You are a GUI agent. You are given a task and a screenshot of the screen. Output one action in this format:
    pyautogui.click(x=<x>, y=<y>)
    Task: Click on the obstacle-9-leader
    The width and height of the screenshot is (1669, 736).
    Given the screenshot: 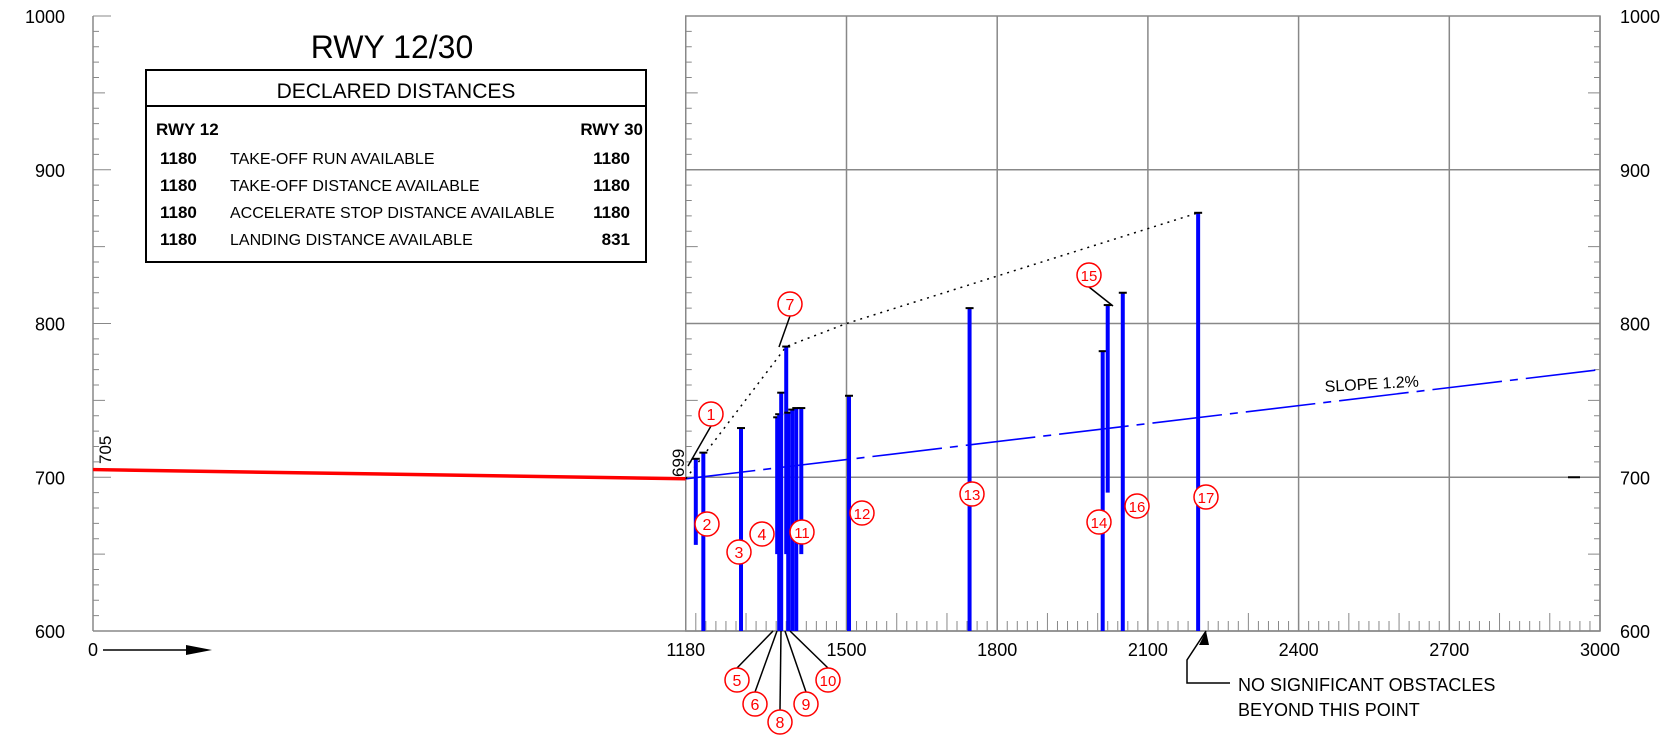 What is the action you would take?
    pyautogui.click(x=795, y=661)
    